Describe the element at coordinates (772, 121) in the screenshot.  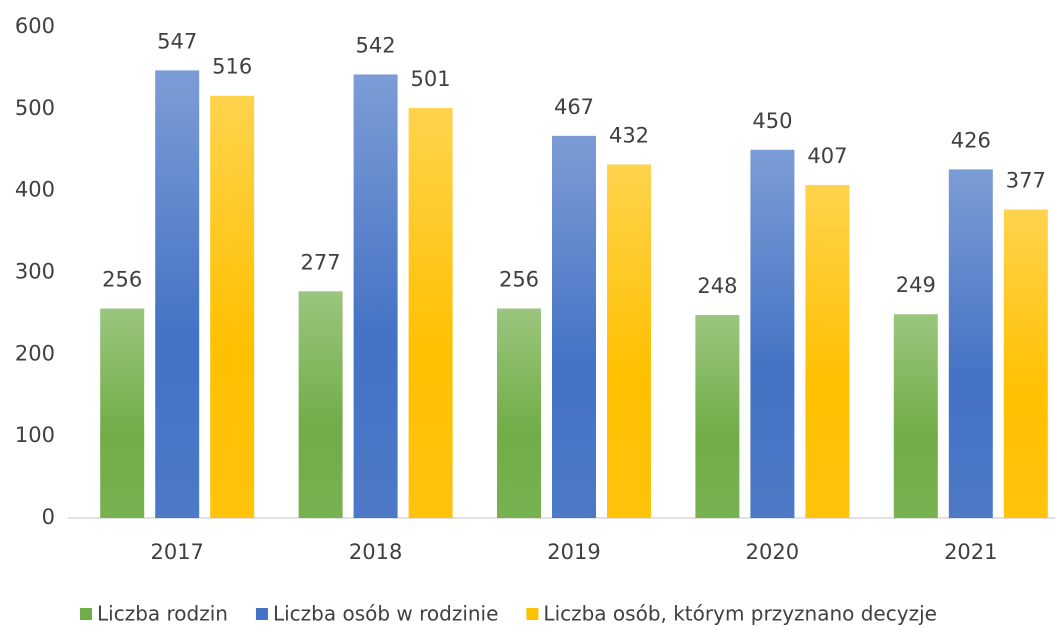
I see `data-label: 450` at that location.